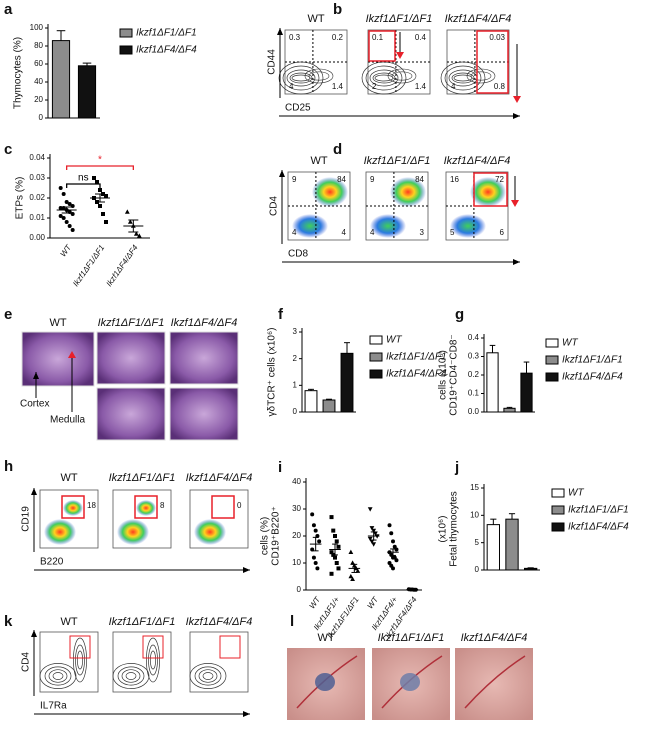  Describe the element at coordinates (83, 185) in the screenshot. I see `significance-bracket` at that location.